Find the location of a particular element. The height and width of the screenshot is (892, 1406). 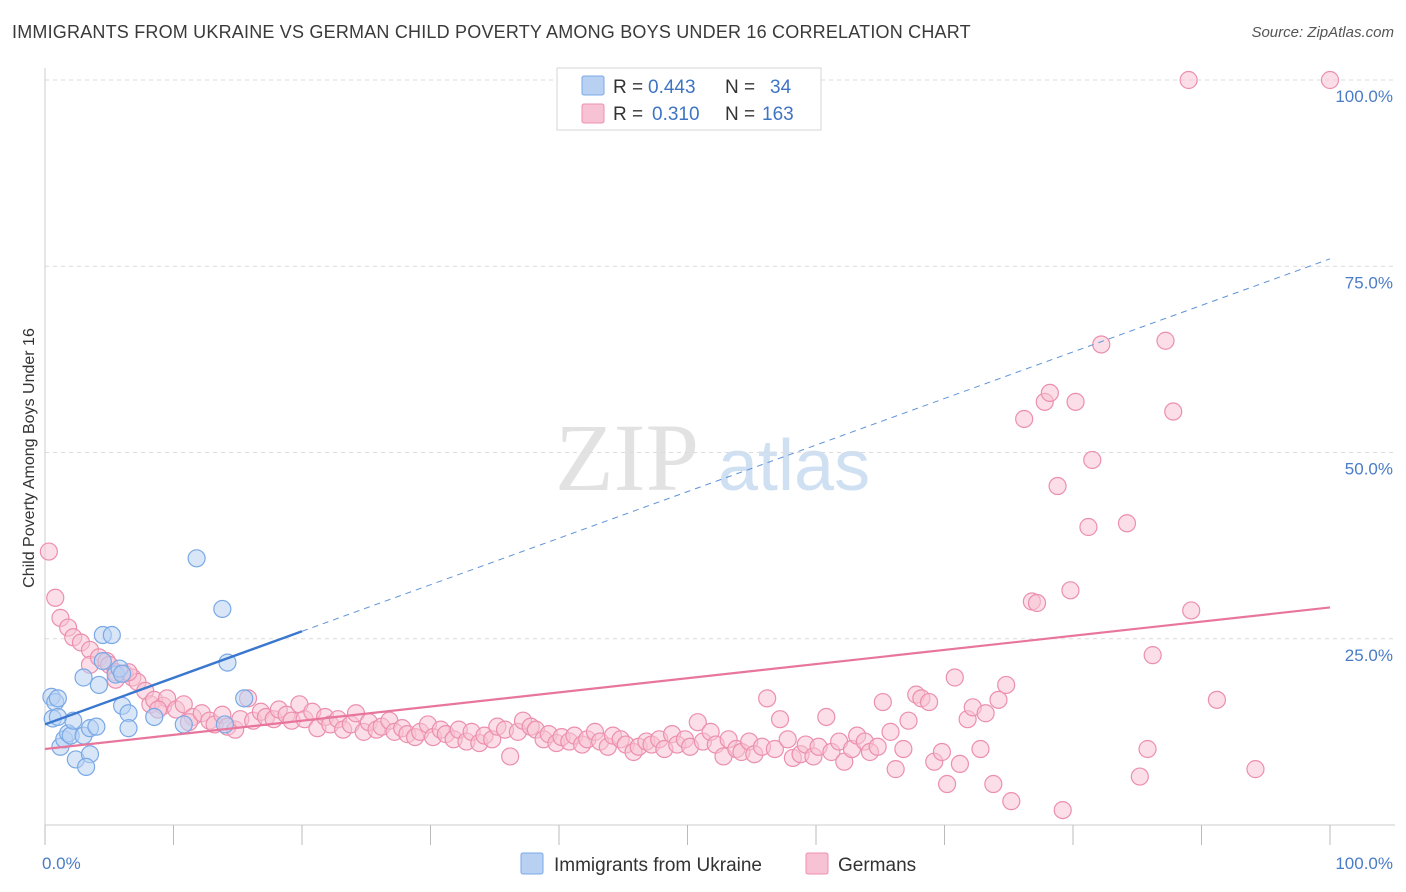

legend-ukraine-swatch is located at coordinates (532, 863).